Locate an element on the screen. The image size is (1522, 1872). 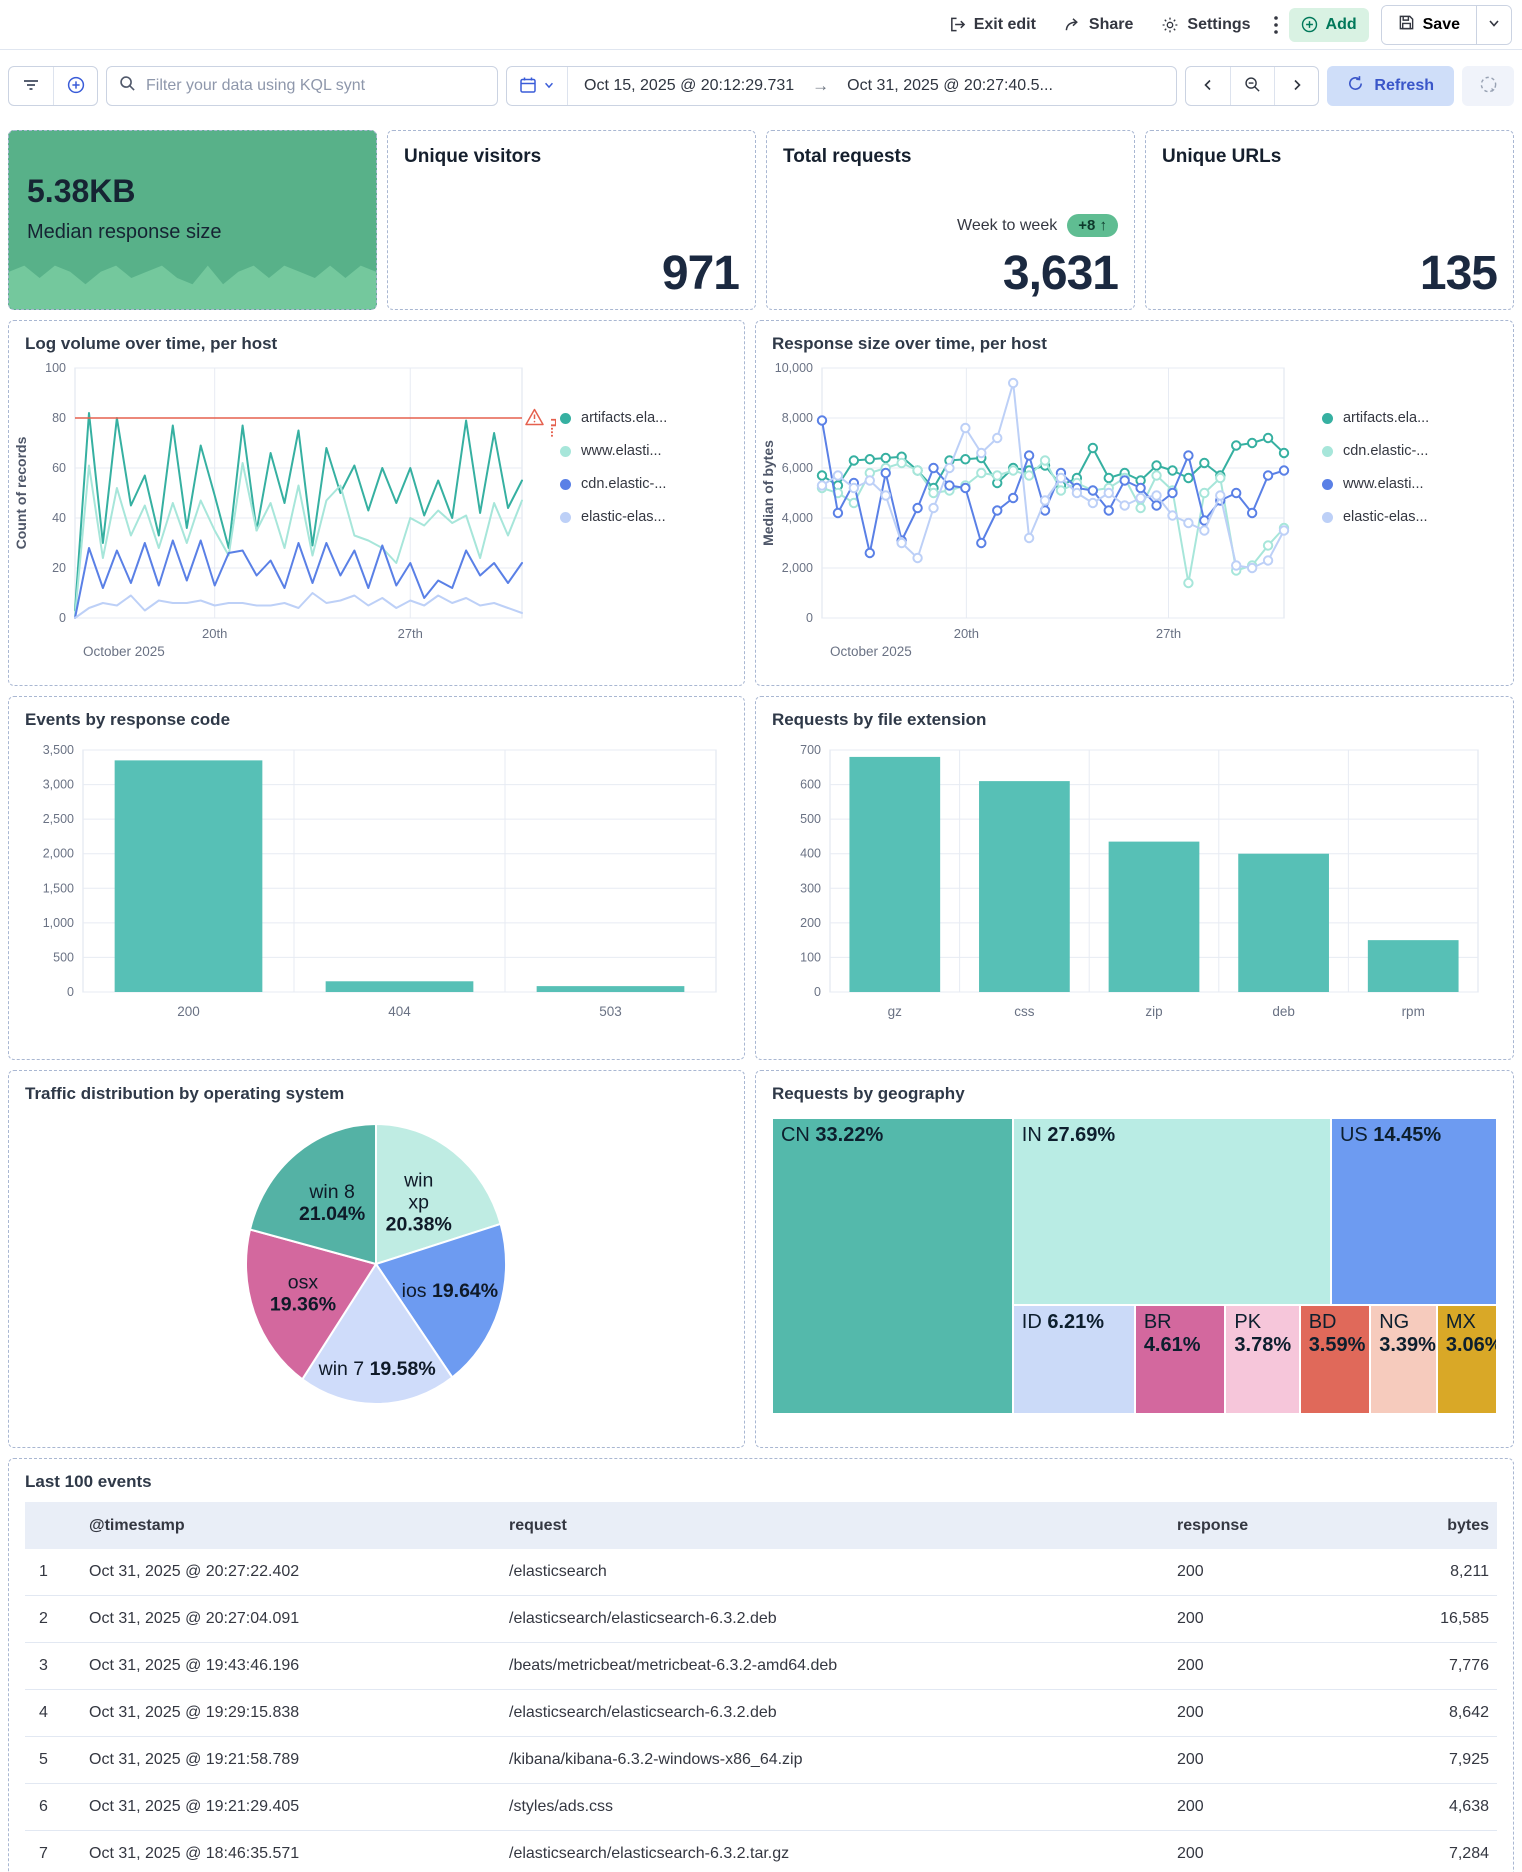
total-requests-tile: Total requests Week to week +8 ↑ 3,631 is located at coordinates (950, 220).